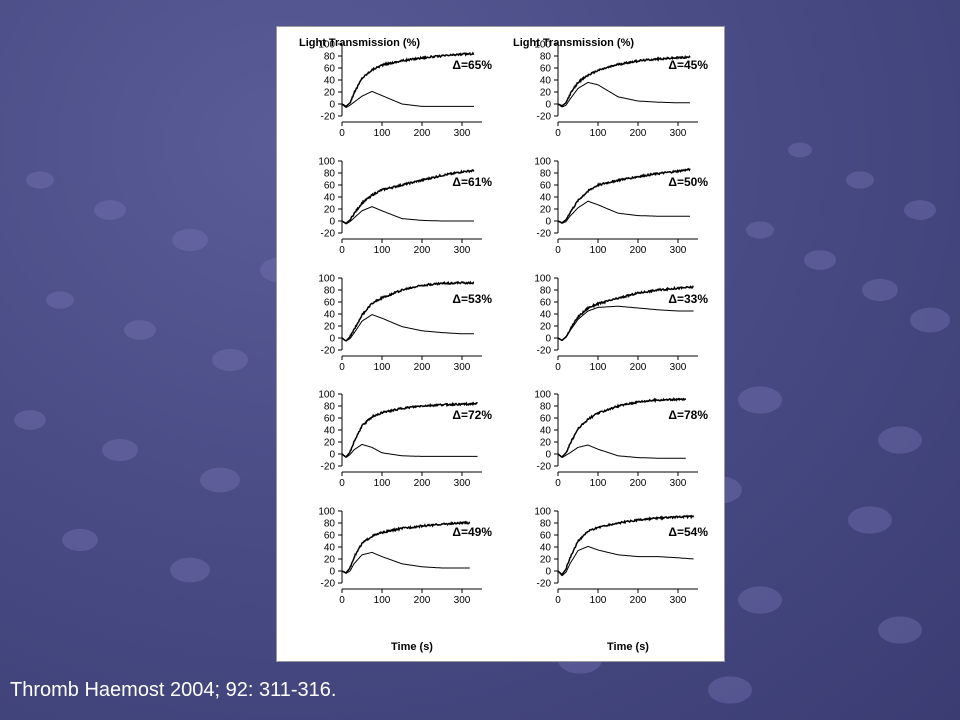  Describe the element at coordinates (688, 182) in the screenshot. I see `delta-annotation: Δ=50%` at that location.